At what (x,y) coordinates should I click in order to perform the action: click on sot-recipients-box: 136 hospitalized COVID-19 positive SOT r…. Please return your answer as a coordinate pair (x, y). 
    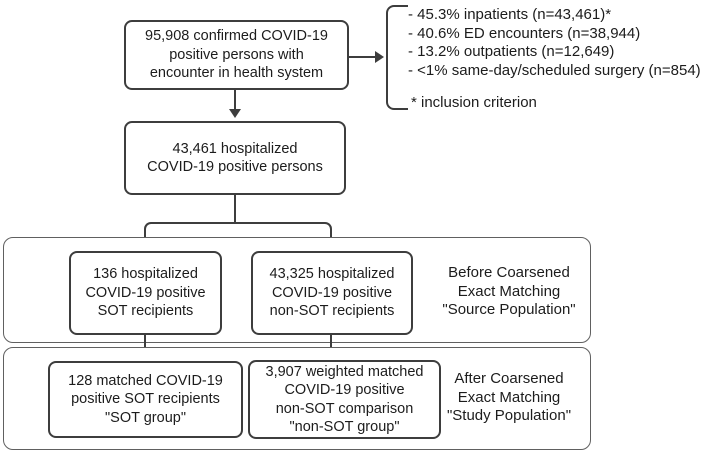
    Looking at the image, I should click on (145, 293).